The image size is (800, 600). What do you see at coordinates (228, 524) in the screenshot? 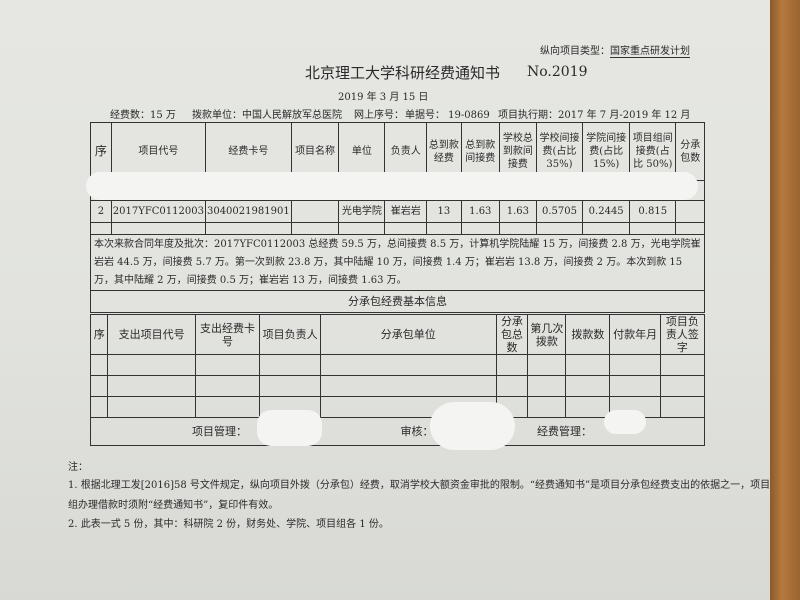
I see `note-item: 2. 此表一式 5 份，其中：科研院 2 份，财务处、学院、项目组各 1 份。` at bounding box center [228, 524].